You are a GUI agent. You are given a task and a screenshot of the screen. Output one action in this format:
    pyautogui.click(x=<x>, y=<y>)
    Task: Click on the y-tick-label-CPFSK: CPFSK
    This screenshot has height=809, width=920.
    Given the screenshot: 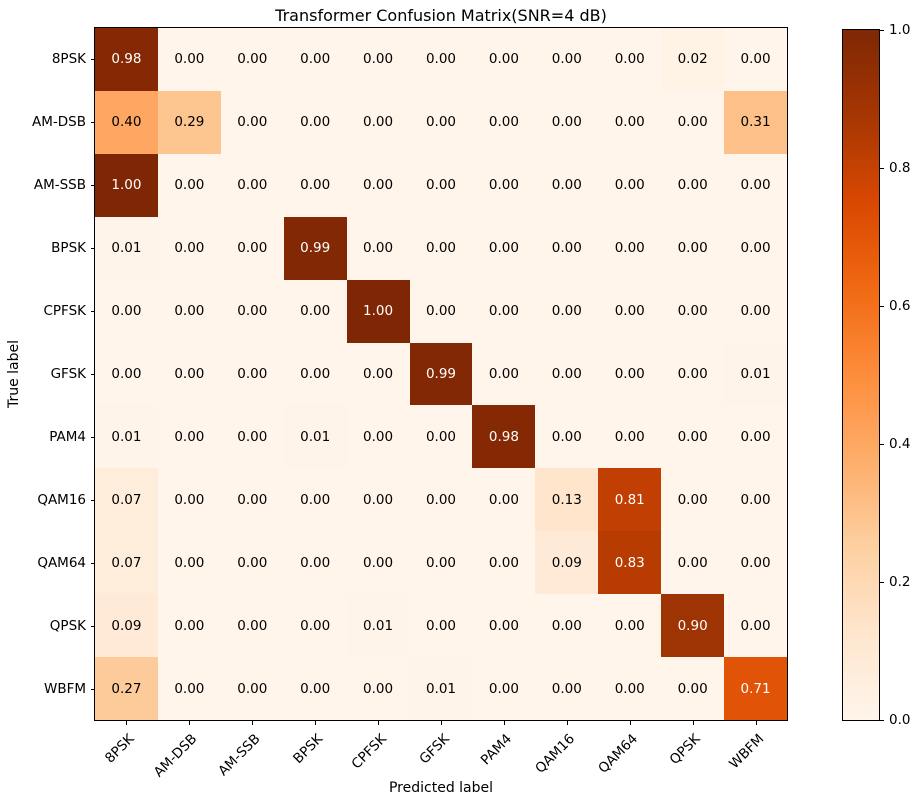 What is the action you would take?
    pyautogui.click(x=64, y=311)
    